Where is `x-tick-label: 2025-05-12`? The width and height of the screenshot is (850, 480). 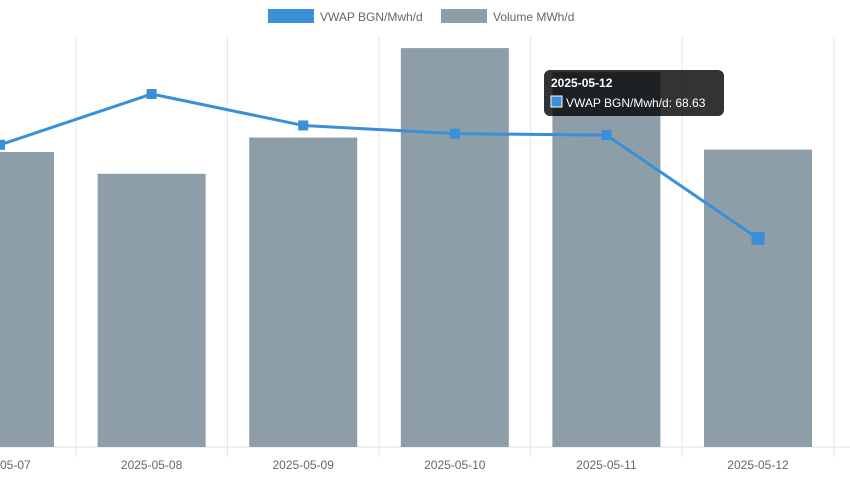 x-tick-label: 2025-05-12 is located at coordinates (758, 465).